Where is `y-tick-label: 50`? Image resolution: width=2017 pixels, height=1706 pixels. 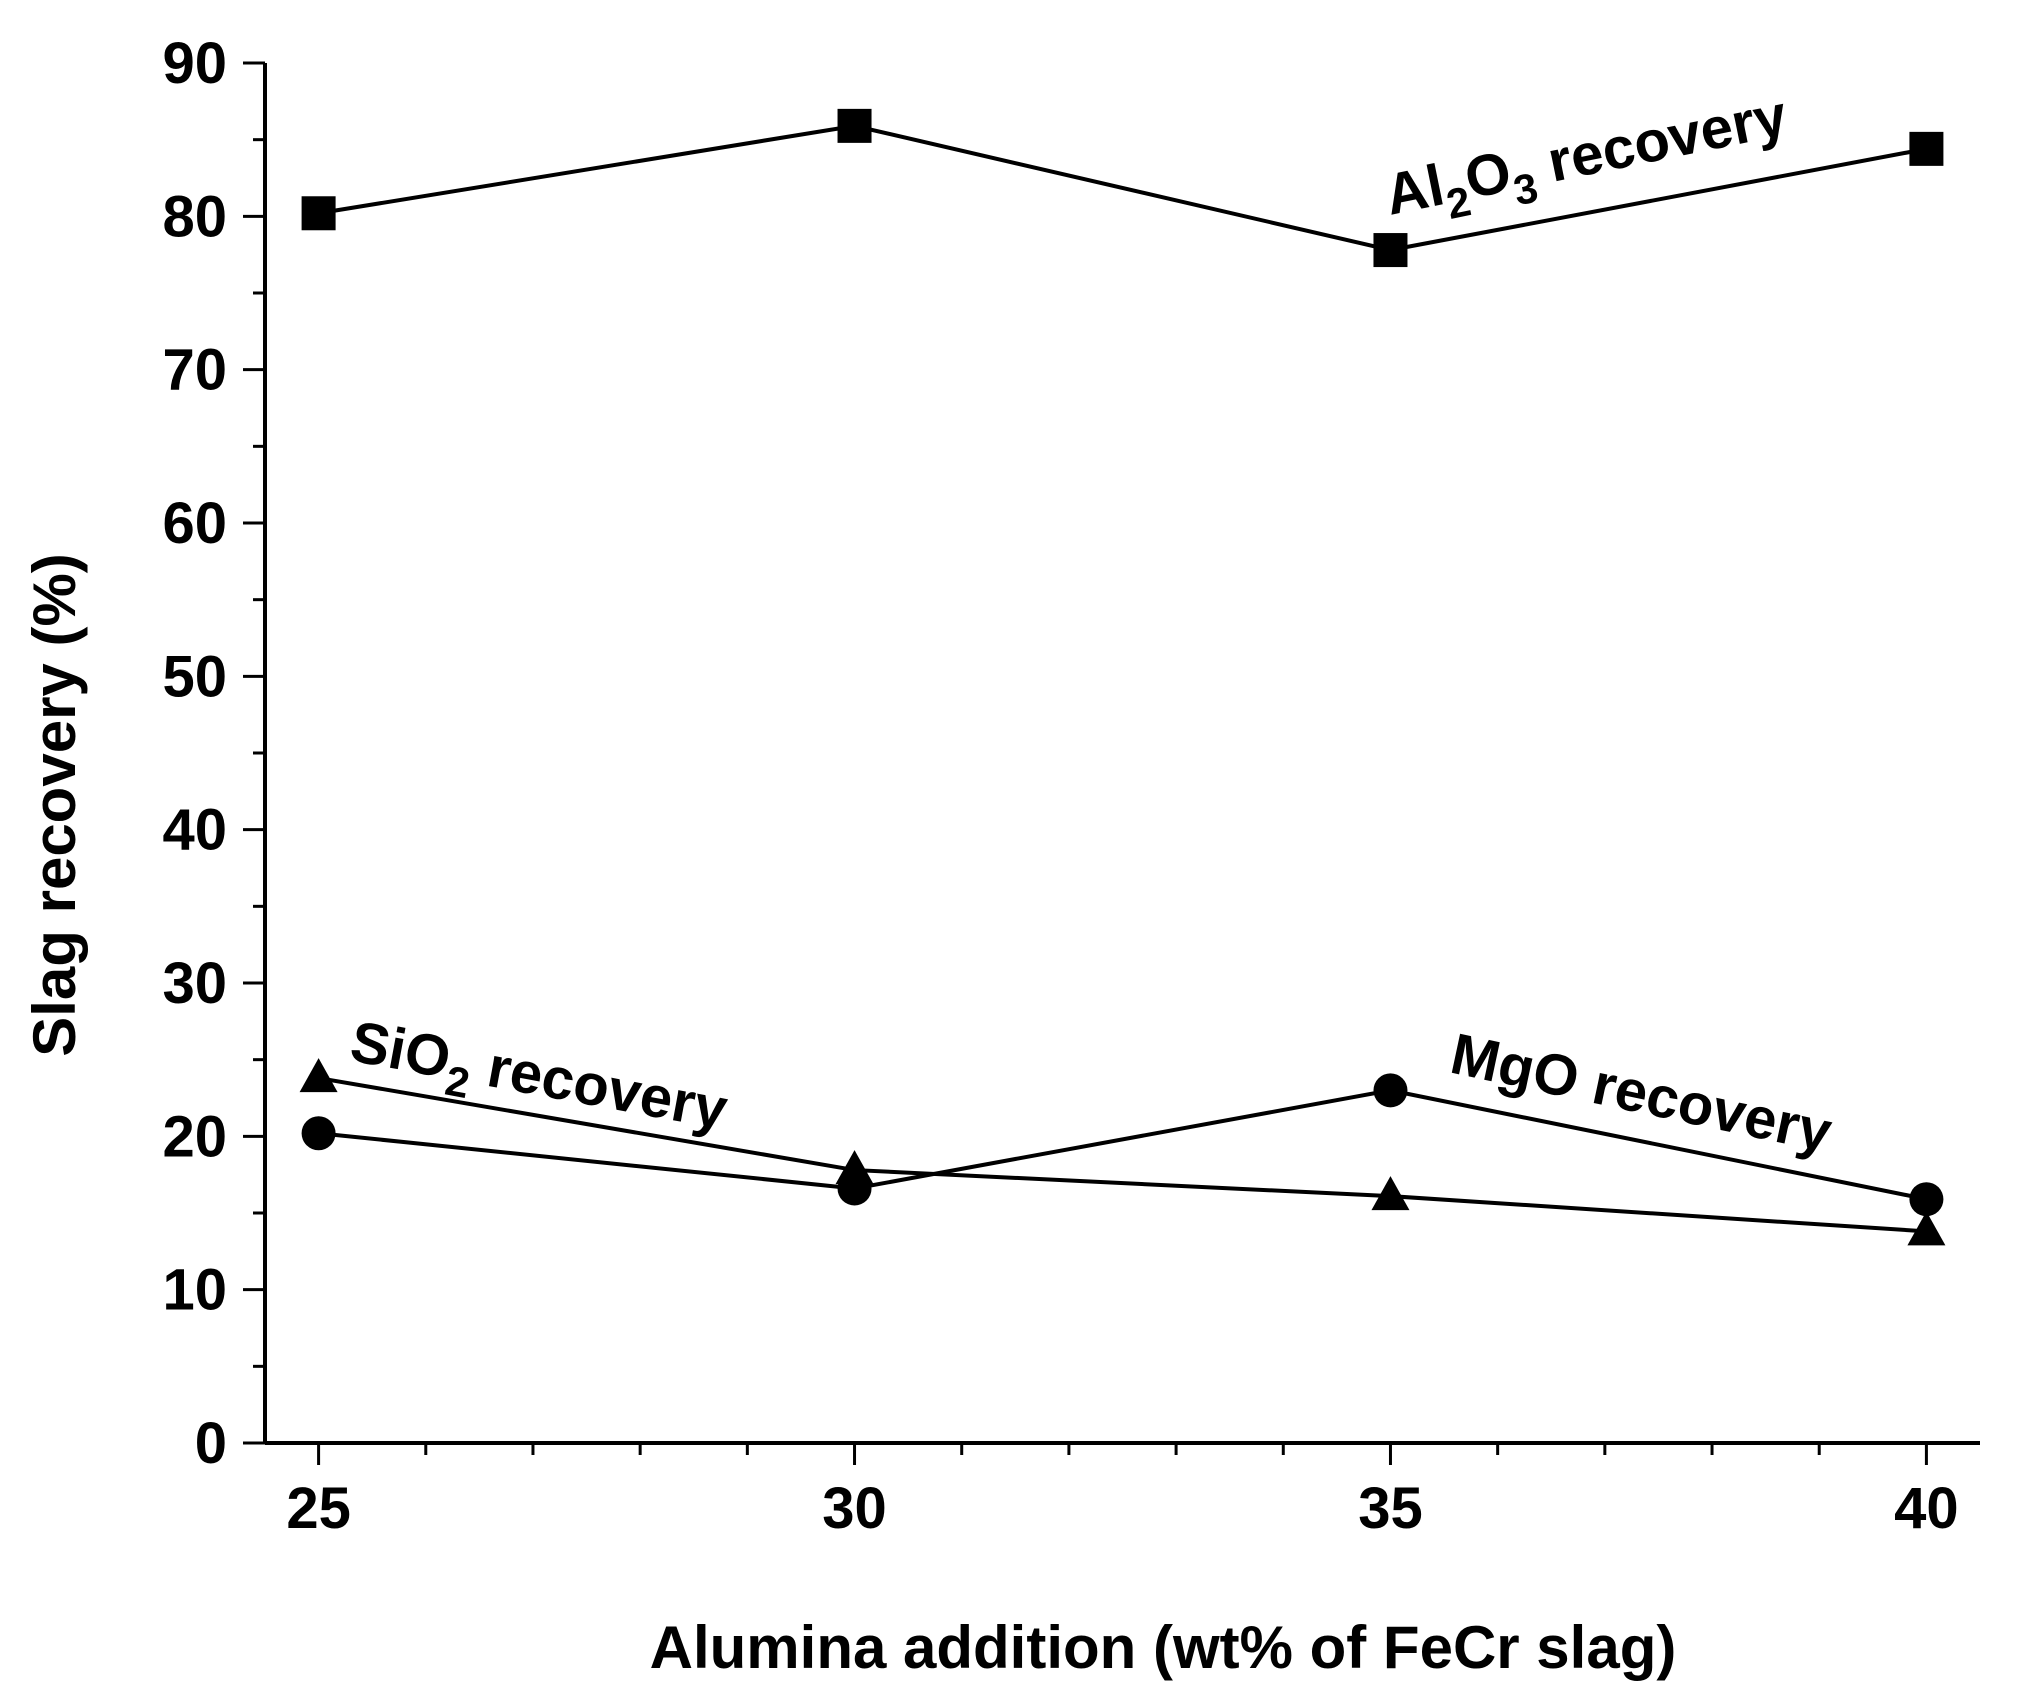 y-tick-label: 50 is located at coordinates (194, 676).